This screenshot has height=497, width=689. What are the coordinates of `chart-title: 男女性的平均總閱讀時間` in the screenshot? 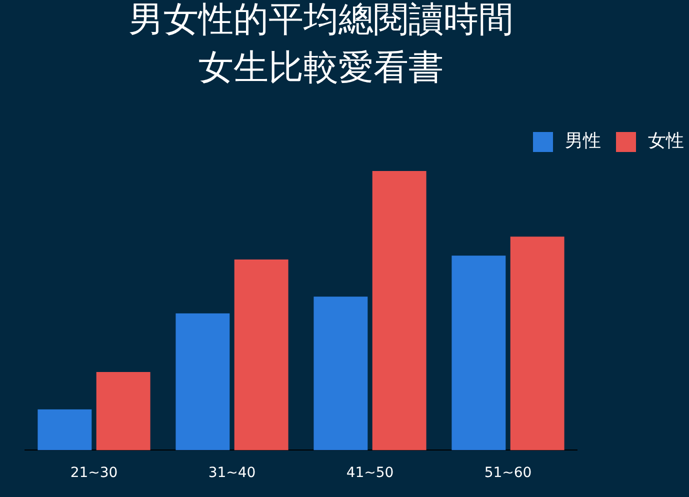 It's located at (321, 20).